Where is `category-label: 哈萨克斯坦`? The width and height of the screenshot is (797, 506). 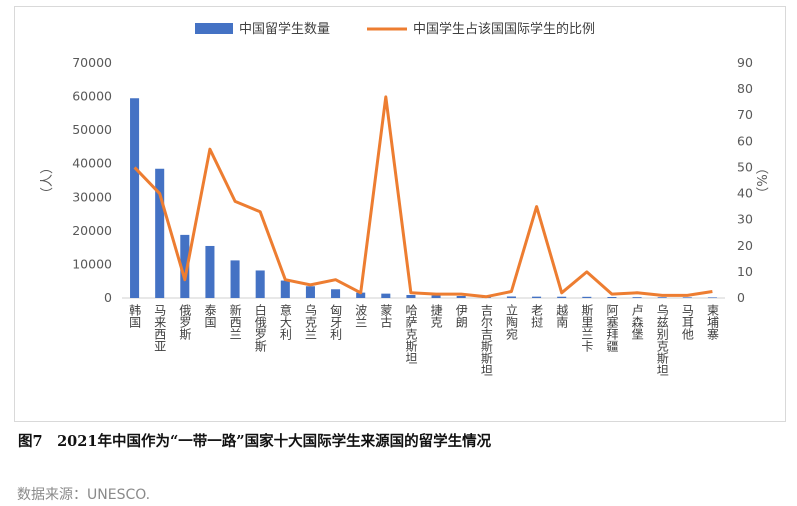
category-label: 哈萨克斯坦 is located at coordinates (411, 334).